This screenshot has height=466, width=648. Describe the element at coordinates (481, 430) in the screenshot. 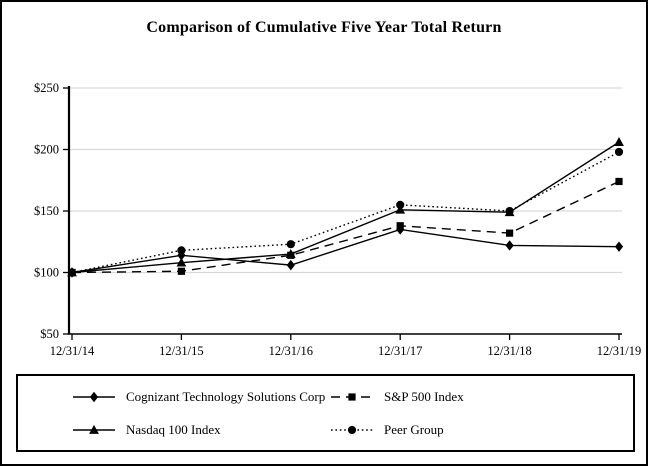

I see `legend-item-peer-group: Peer Group` at that location.